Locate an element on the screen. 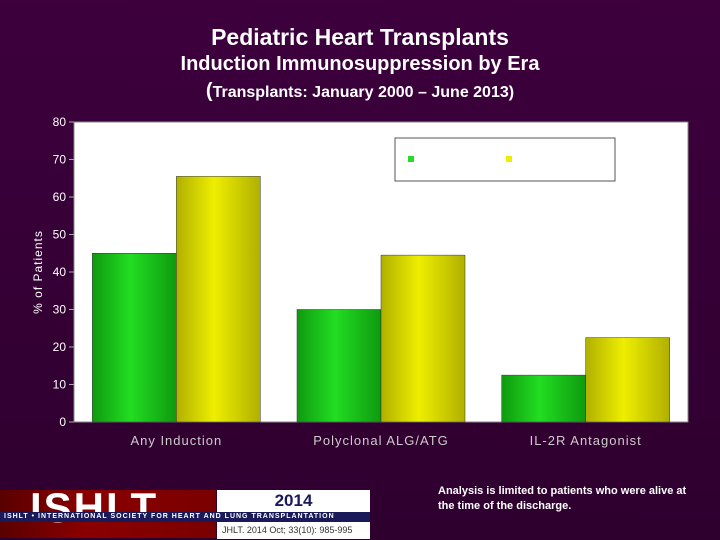  y-tick-label: 70 is located at coordinates (60, 160).